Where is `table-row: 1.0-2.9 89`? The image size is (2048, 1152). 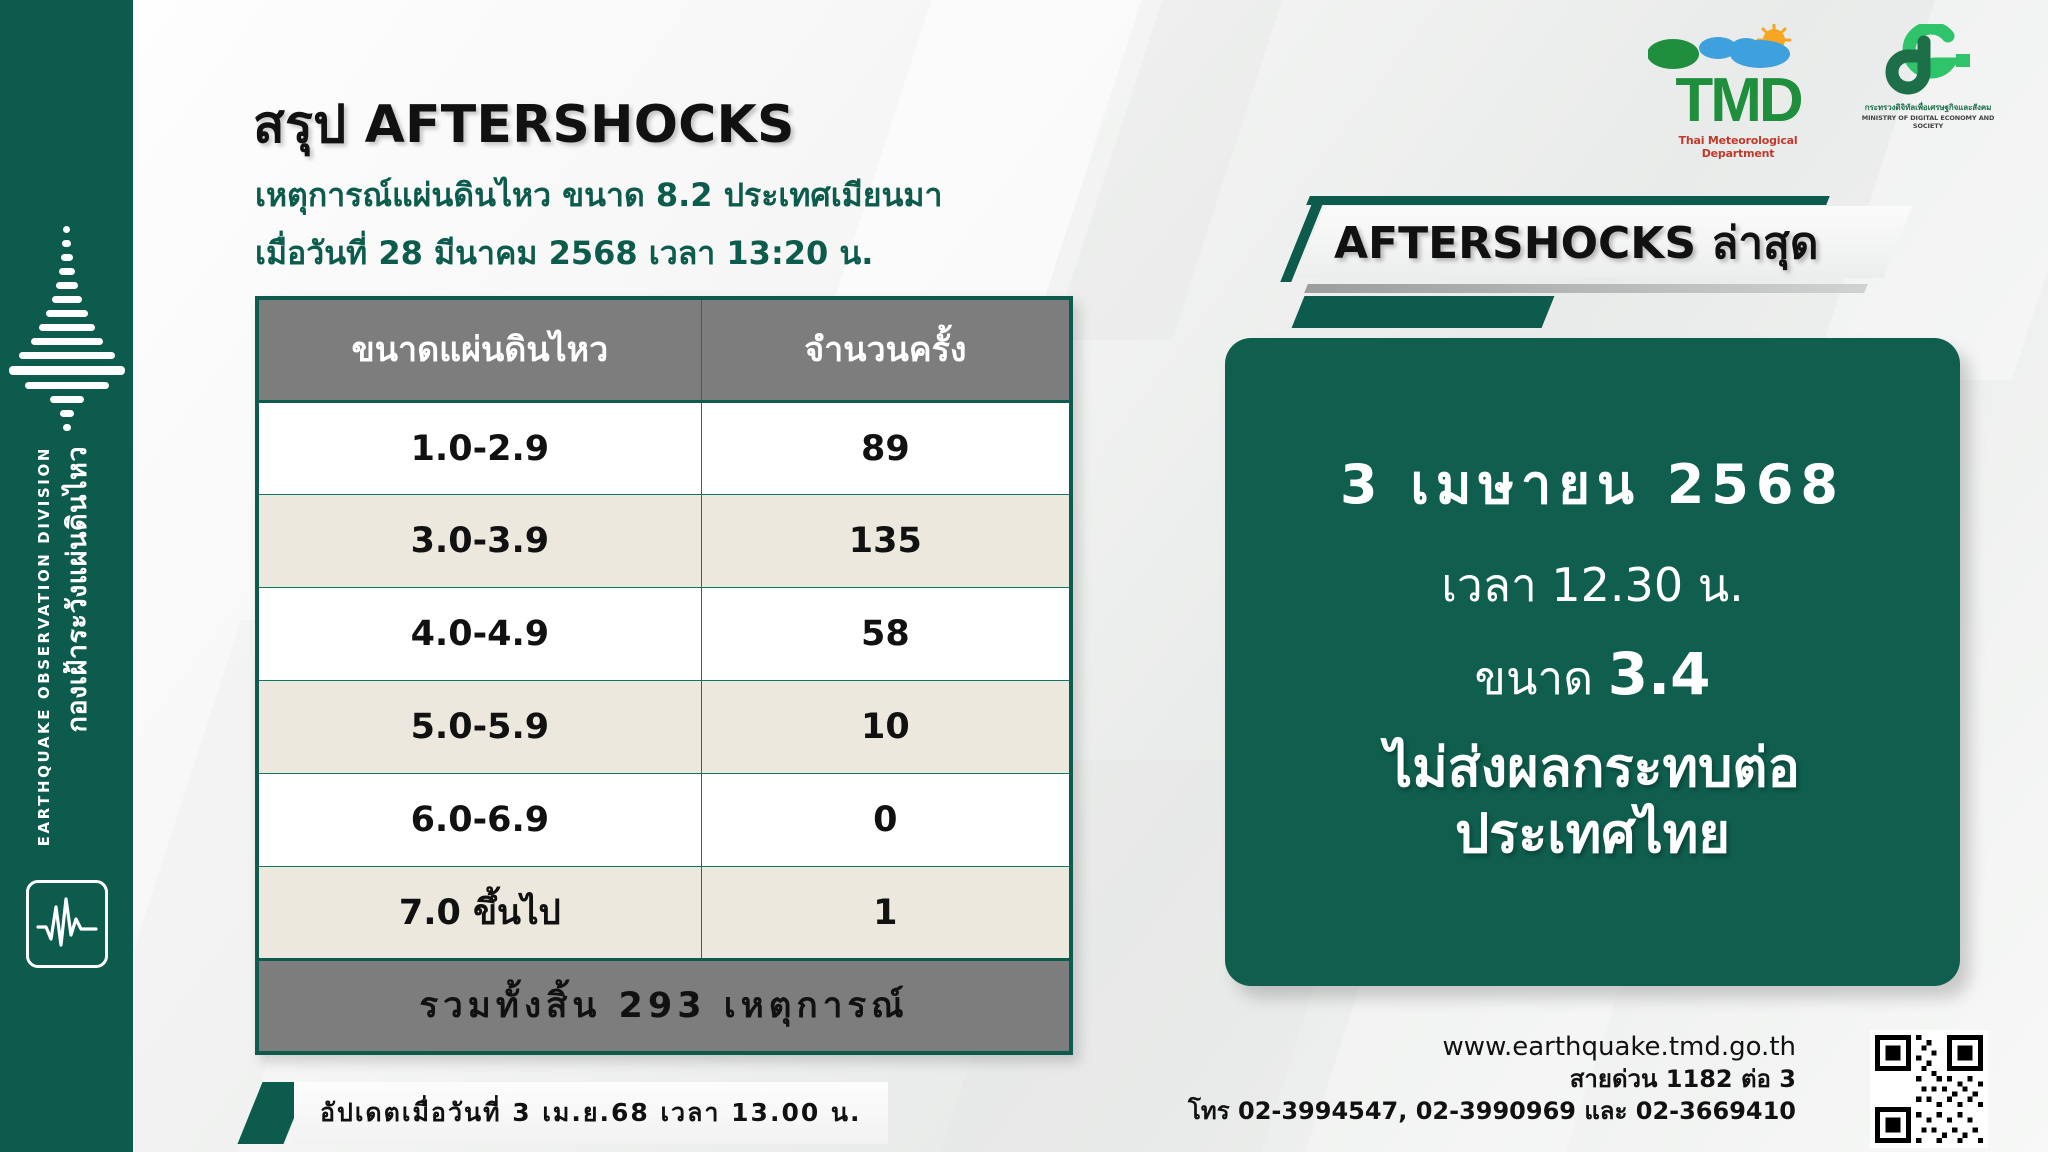
table-row: 1.0-2.9 89 is located at coordinates (664, 448).